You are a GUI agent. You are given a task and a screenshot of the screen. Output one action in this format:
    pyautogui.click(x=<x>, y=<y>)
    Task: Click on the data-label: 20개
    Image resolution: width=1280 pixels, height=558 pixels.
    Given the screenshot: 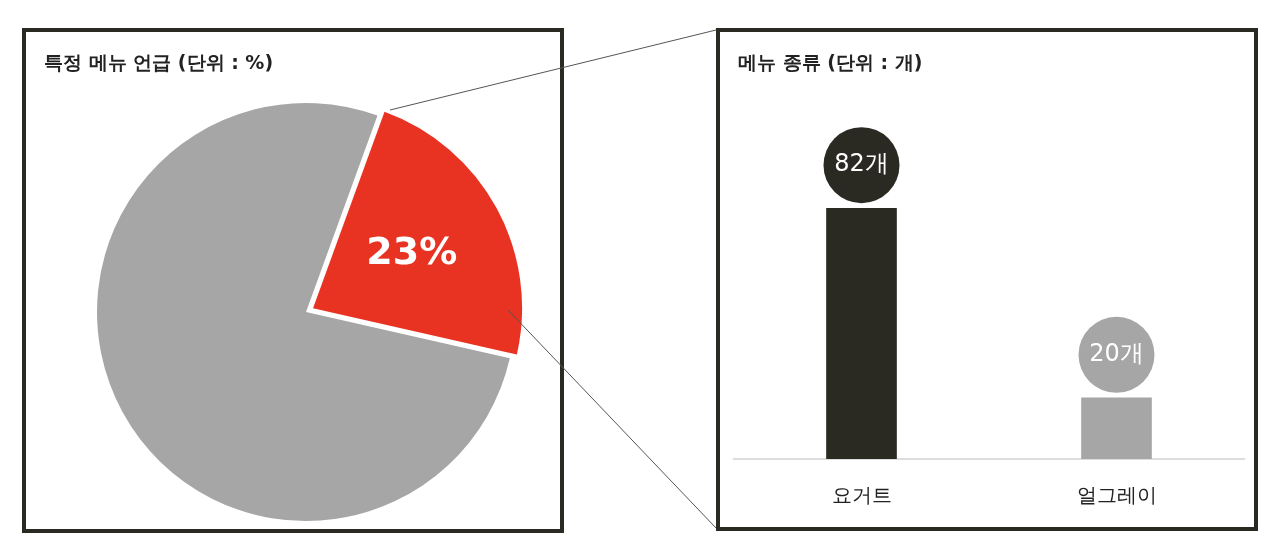 What is the action you would take?
    pyautogui.click(x=1116, y=353)
    